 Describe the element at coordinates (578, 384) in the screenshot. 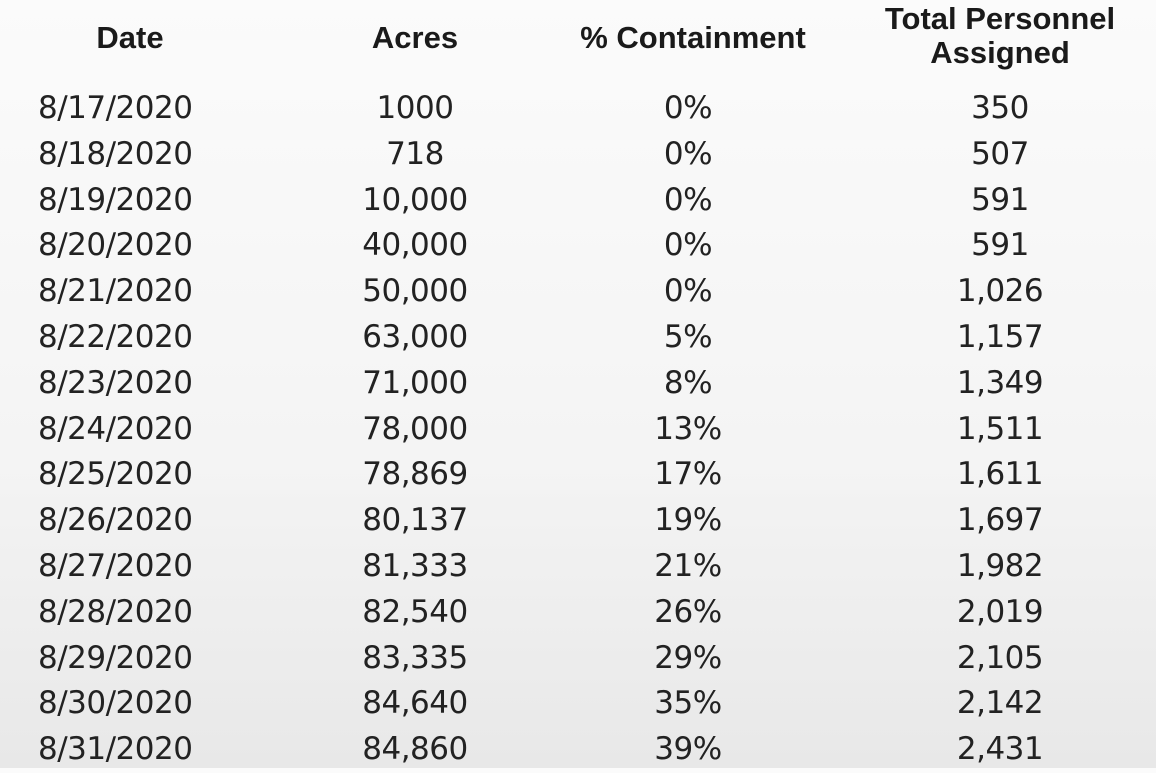

I see `table-row: 8/23/2020 71,000 8% 1,349` at that location.